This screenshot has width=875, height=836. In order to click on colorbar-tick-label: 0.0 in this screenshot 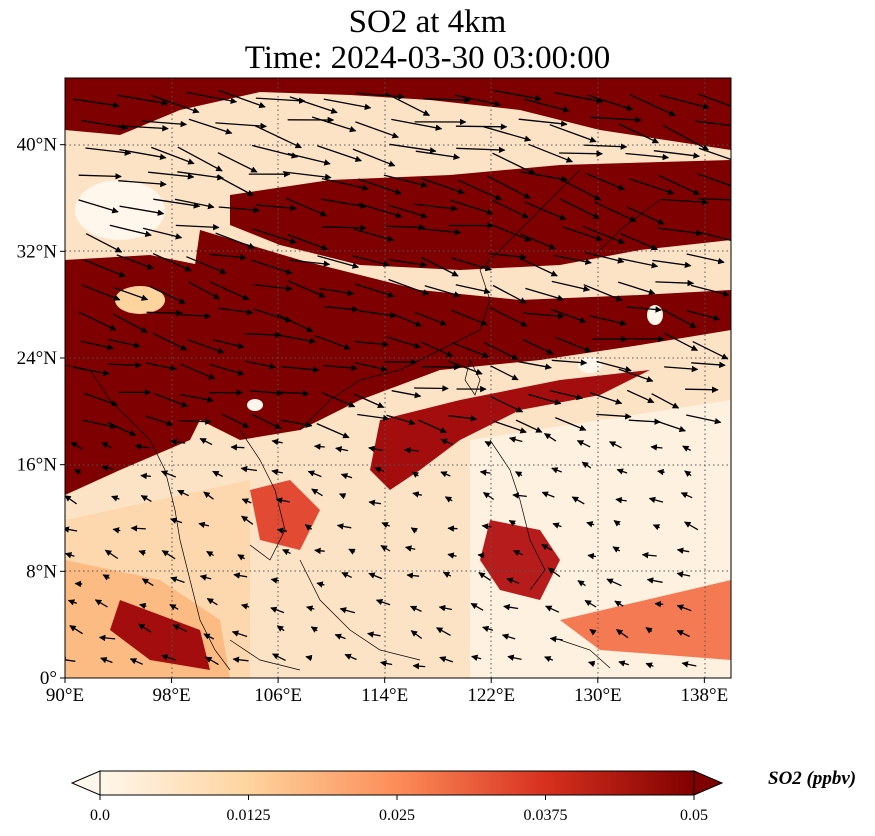, I will do `click(100, 815)`.